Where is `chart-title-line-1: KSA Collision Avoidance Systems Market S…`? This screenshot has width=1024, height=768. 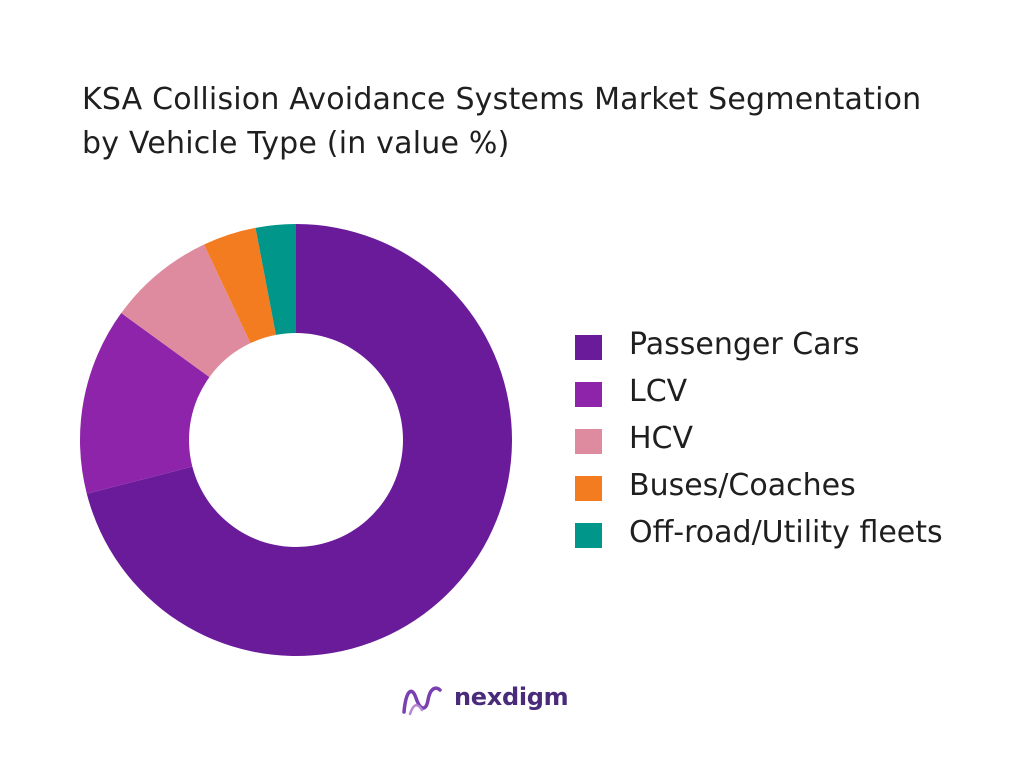 chart-title-line-1: KSA Collision Avoidance Systems Market S… is located at coordinates (502, 99).